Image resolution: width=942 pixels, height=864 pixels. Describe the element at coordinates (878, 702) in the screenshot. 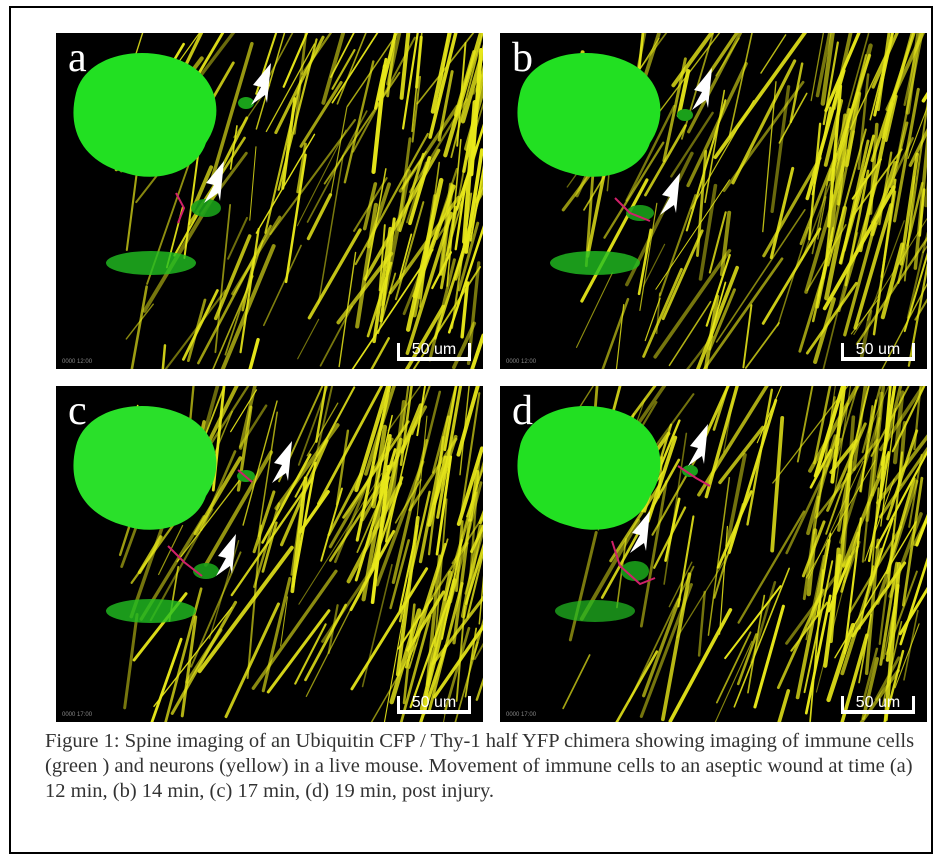

I see `scale-label: 50 um` at that location.